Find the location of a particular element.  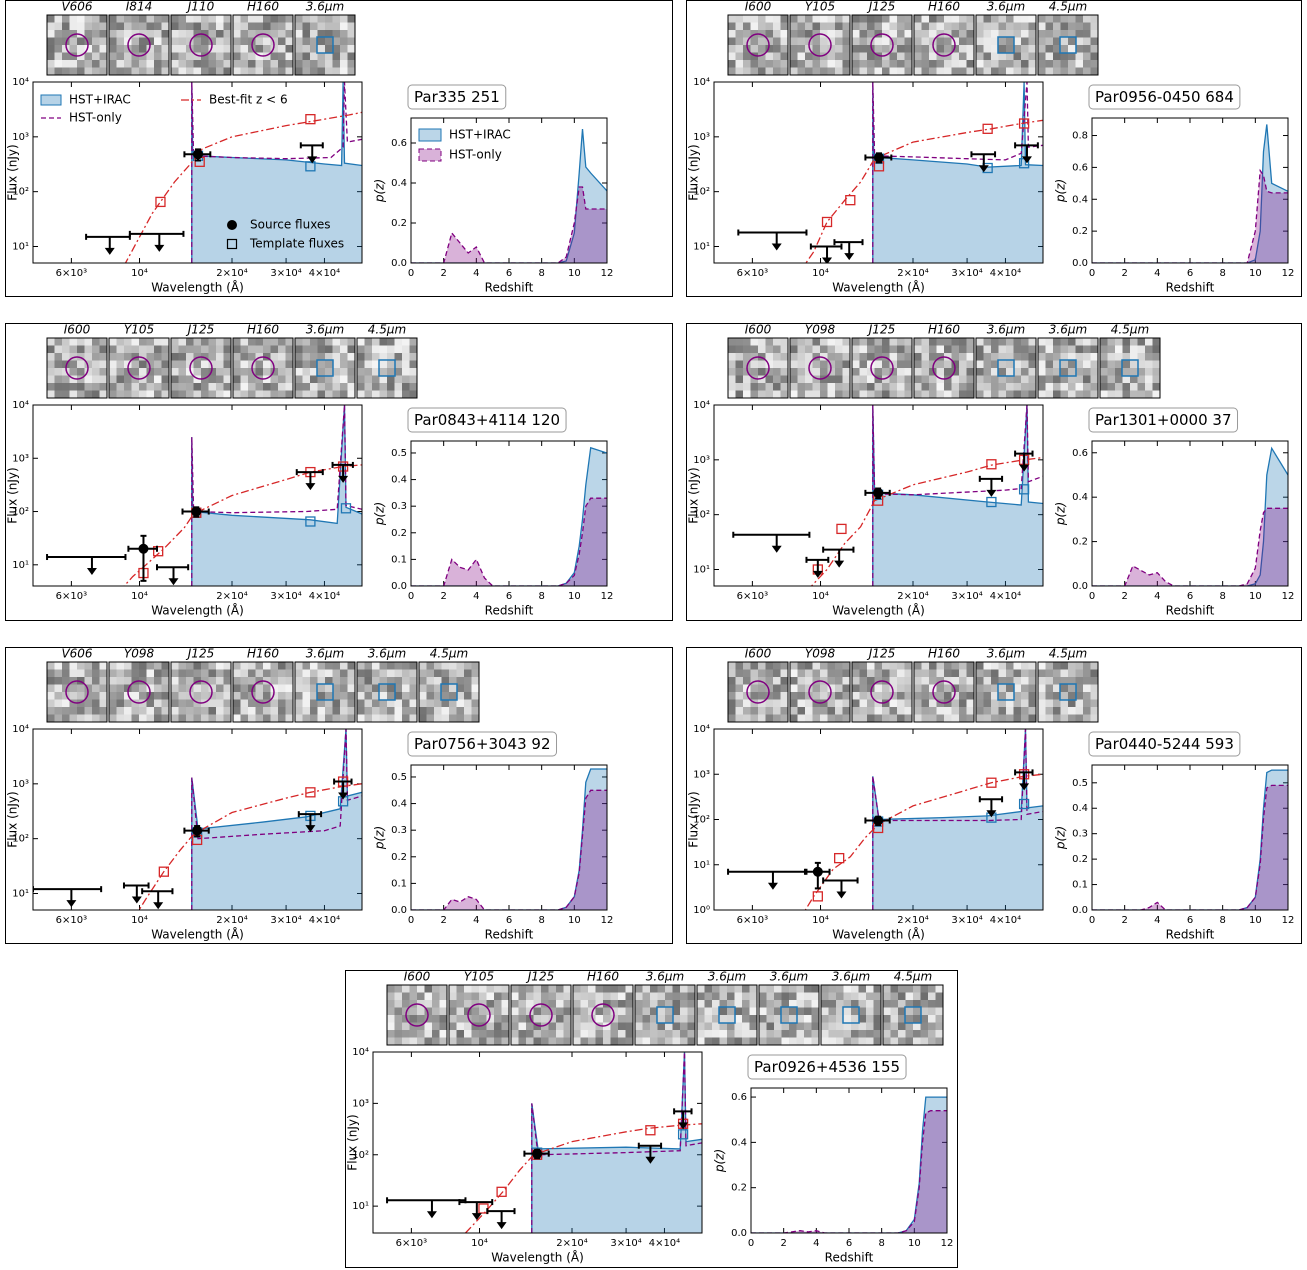

plot-area is located at coordinates (509, 190).